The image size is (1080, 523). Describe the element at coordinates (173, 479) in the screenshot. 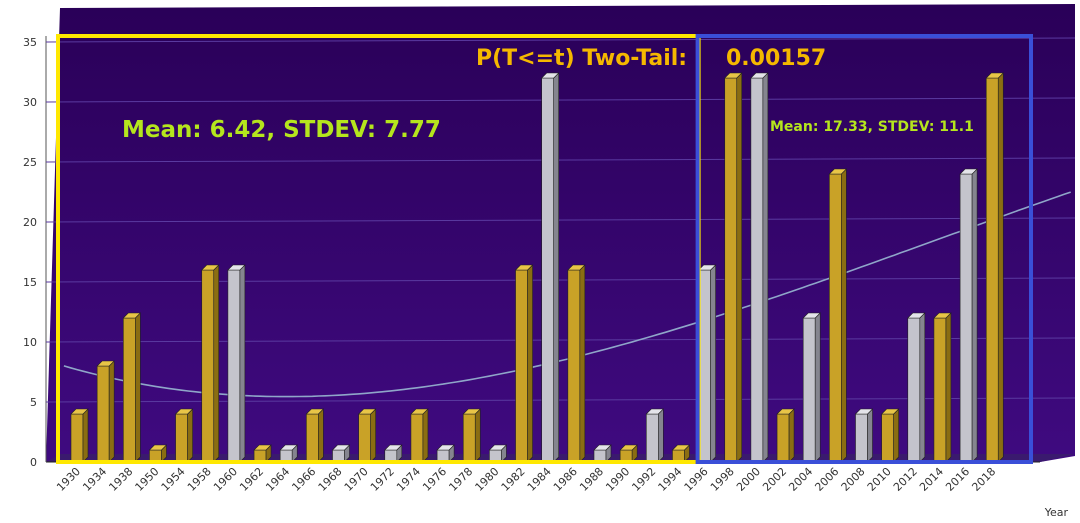

I see `x-tick-label: 1954` at that location.